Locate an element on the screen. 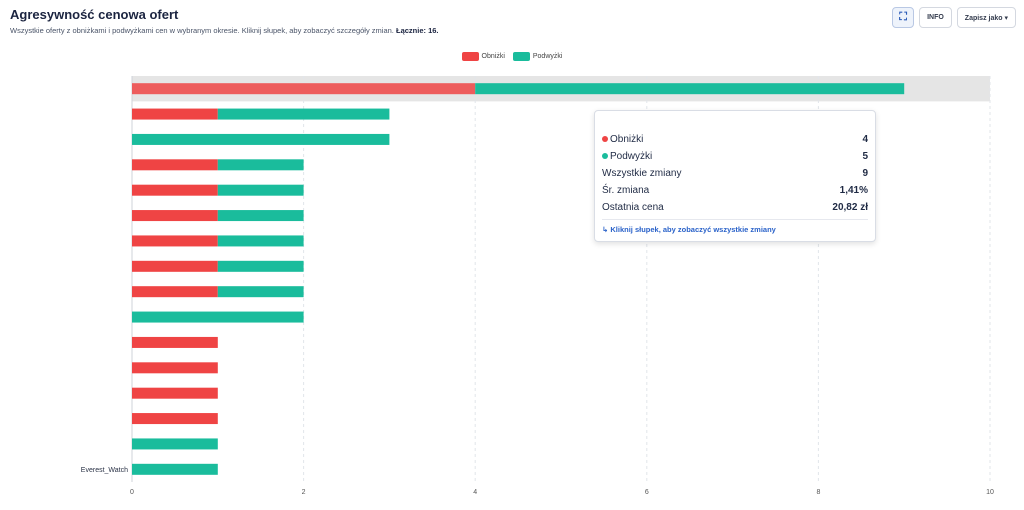 Image resolution: width=1024 pixels, height=510 pixels. tooltip-value: 5 is located at coordinates (865, 156).